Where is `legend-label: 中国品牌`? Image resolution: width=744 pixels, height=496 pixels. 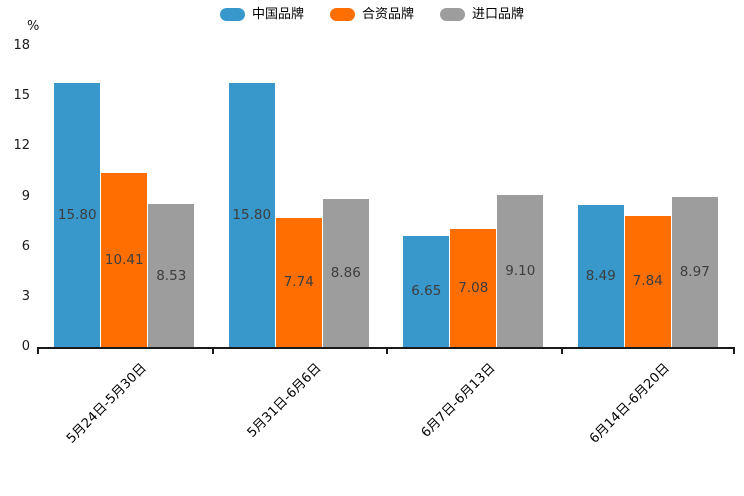
legend-label: 中国品牌 is located at coordinates (277, 14).